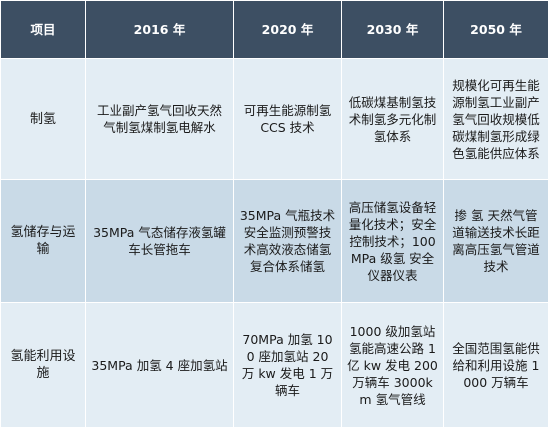 This screenshot has height=428, width=548. I want to click on cell-2030: 低碳煤基制氢技术制氢多元化制氢体系, so click(392, 119).